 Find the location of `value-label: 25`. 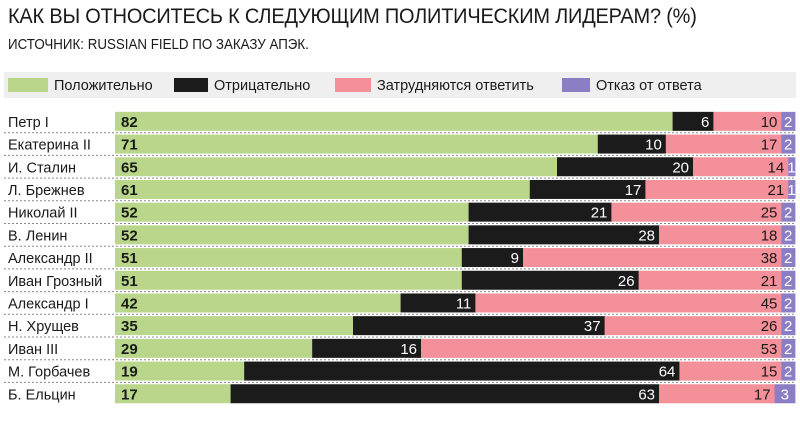

value-label: 25 is located at coordinates (769, 213).